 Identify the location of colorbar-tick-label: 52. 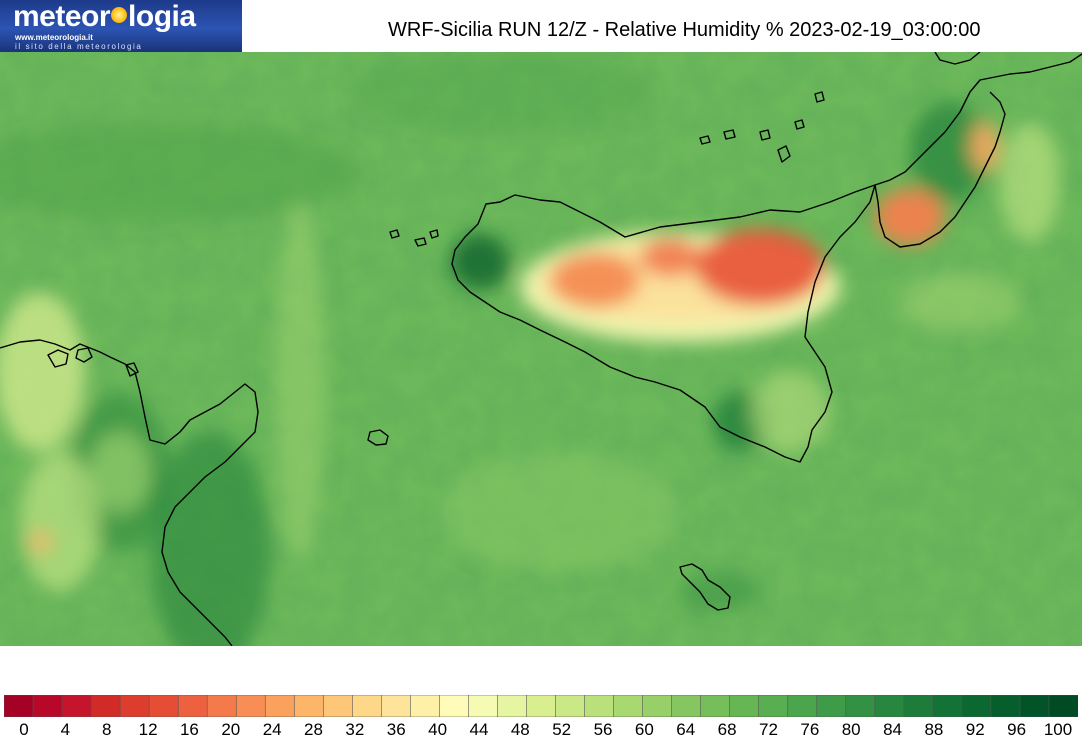
(562, 729).